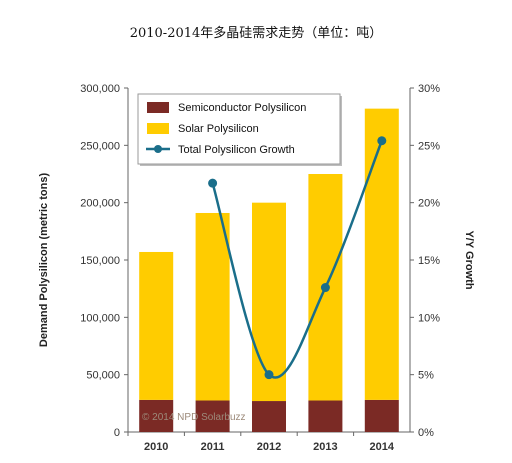  Describe the element at coordinates (158, 149) in the screenshot. I see `legend-marker` at that location.